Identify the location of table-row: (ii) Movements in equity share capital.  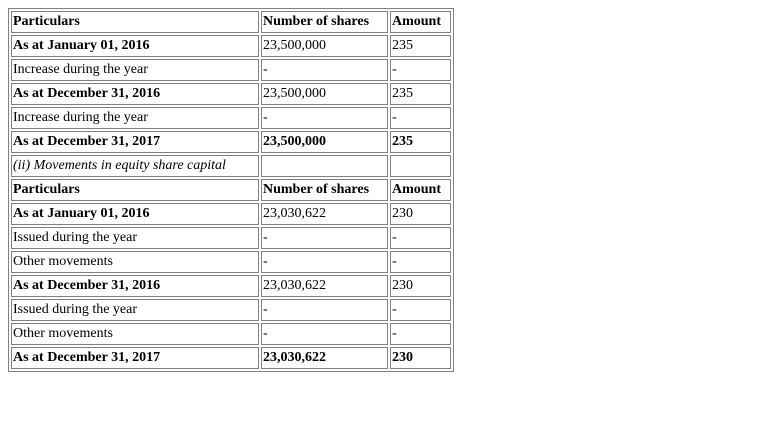
(231, 166).